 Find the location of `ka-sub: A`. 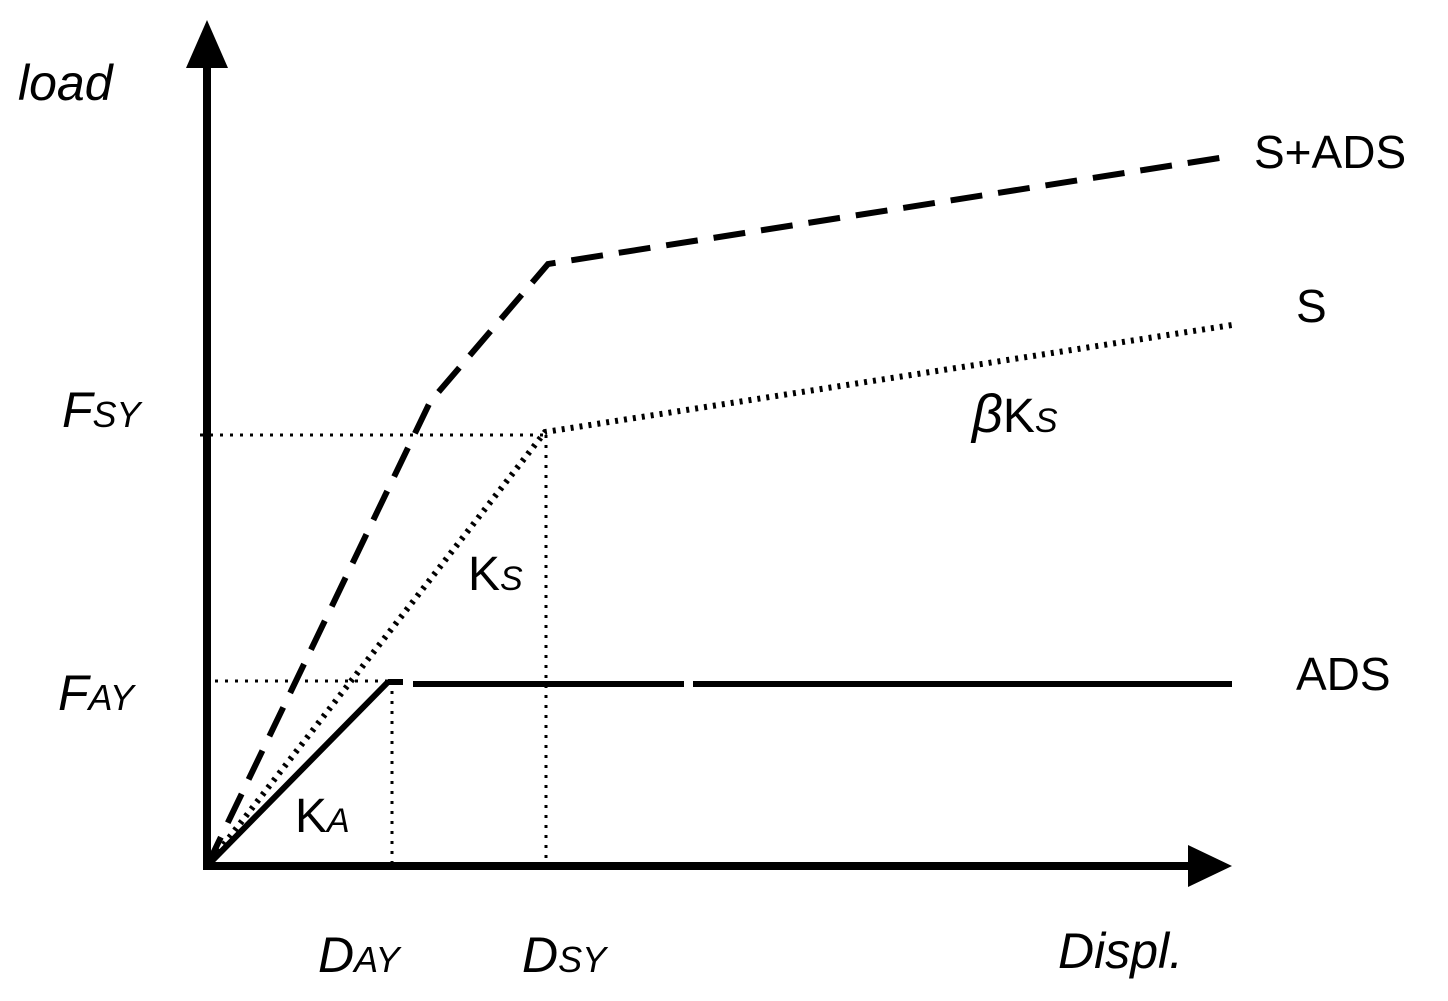

ka-sub: A is located at coordinates (337, 821).